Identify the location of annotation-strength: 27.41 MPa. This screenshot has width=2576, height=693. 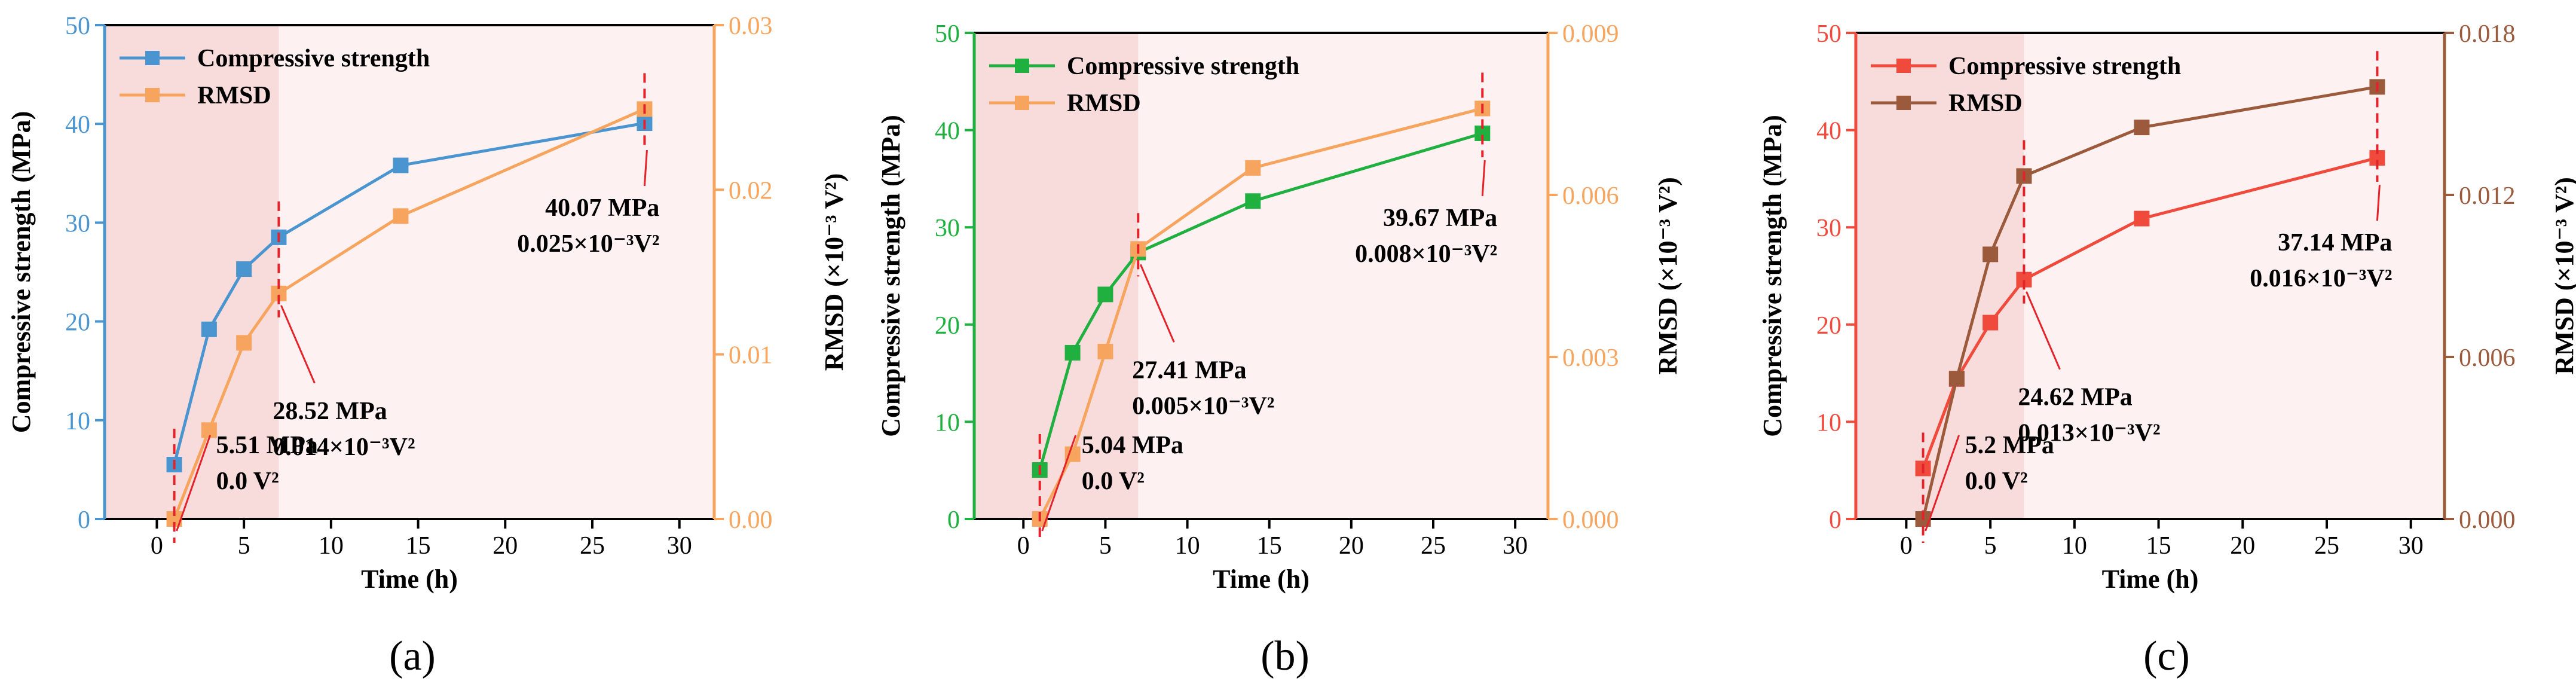
(1189, 370).